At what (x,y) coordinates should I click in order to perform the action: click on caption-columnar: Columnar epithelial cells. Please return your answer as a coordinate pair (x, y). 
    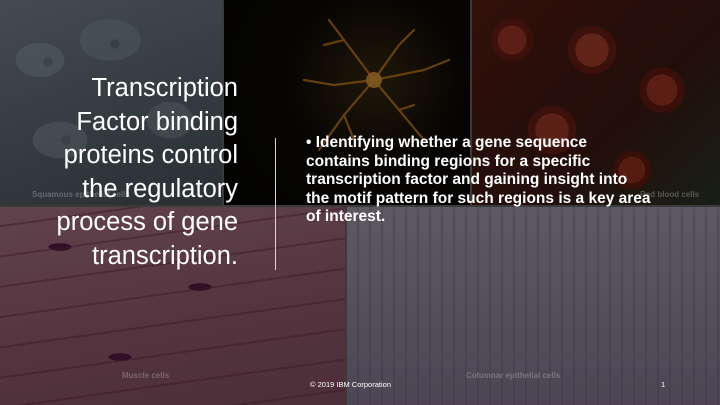
    Looking at the image, I should click on (513, 375).